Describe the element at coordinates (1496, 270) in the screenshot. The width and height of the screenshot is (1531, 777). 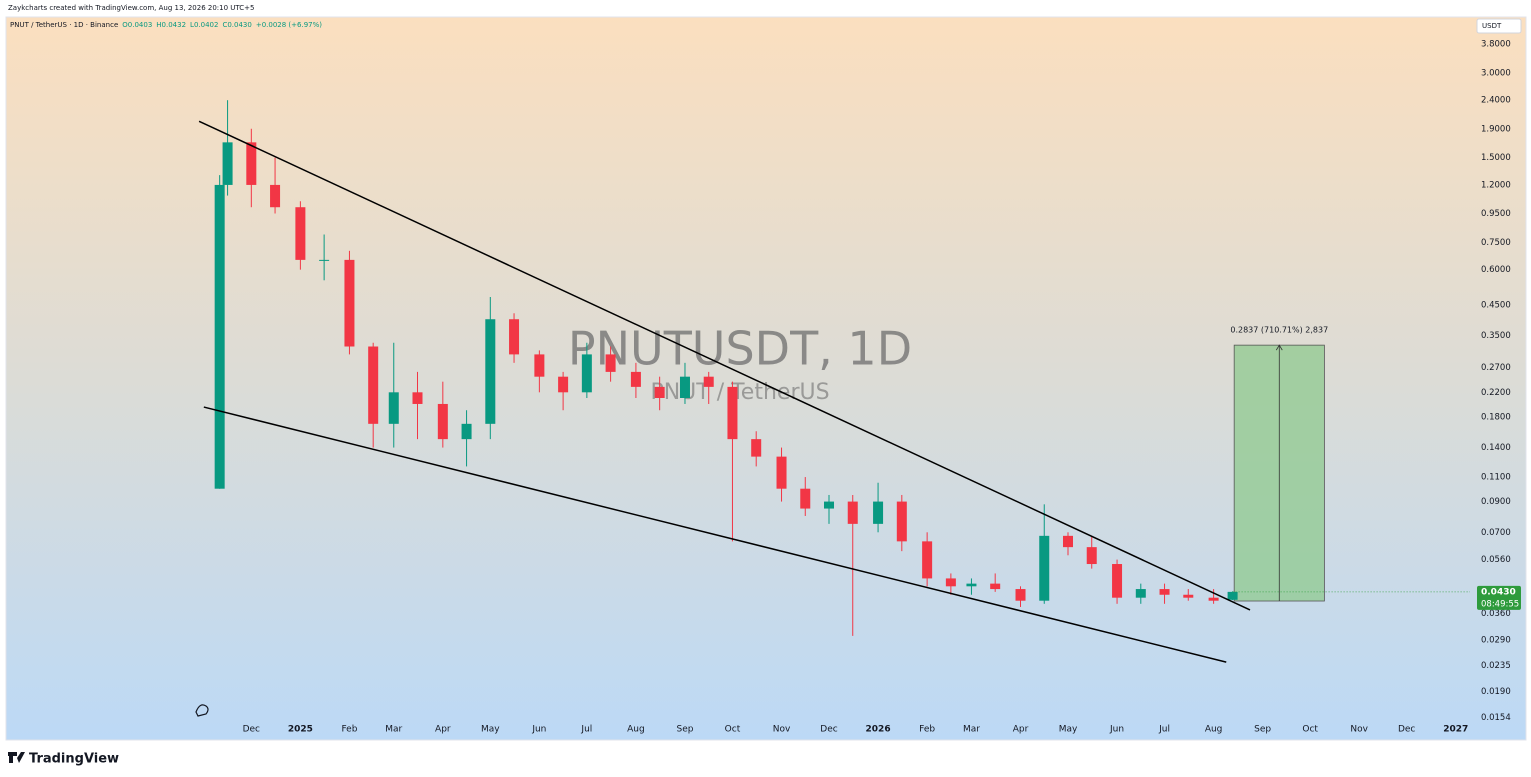
I see `y-tick-label: 0.6000` at that location.